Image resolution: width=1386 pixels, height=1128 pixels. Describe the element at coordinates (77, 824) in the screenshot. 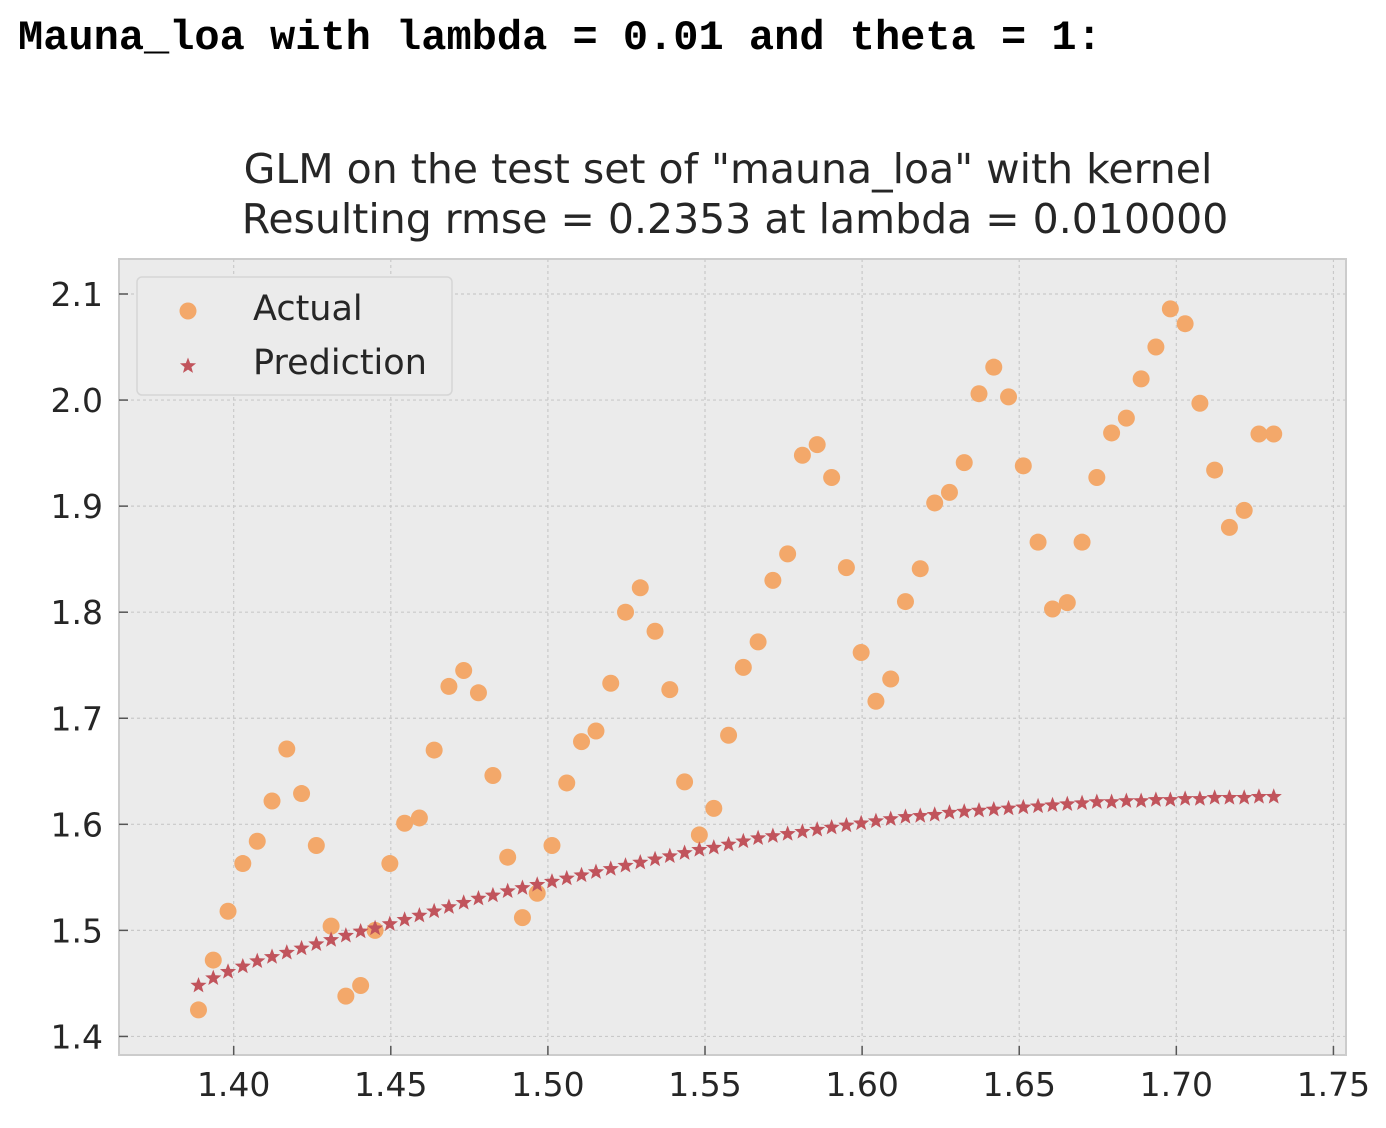

I see `y-tick-label: 1.6` at that location.